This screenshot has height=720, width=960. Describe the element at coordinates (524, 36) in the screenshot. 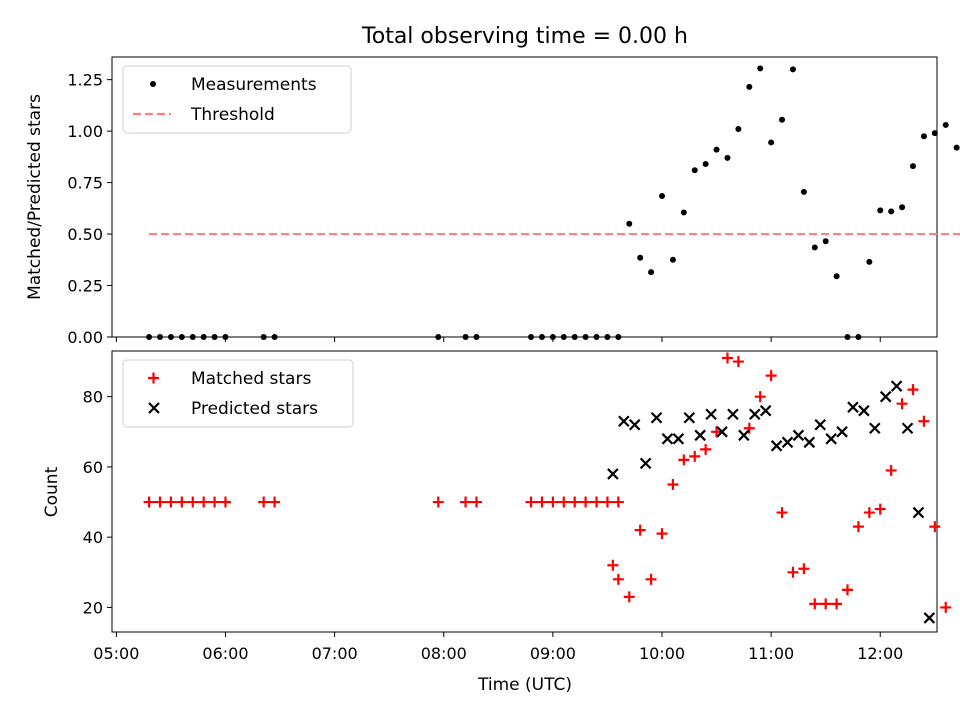

I see `chart-title: Total observing time = 0.00 h` at that location.